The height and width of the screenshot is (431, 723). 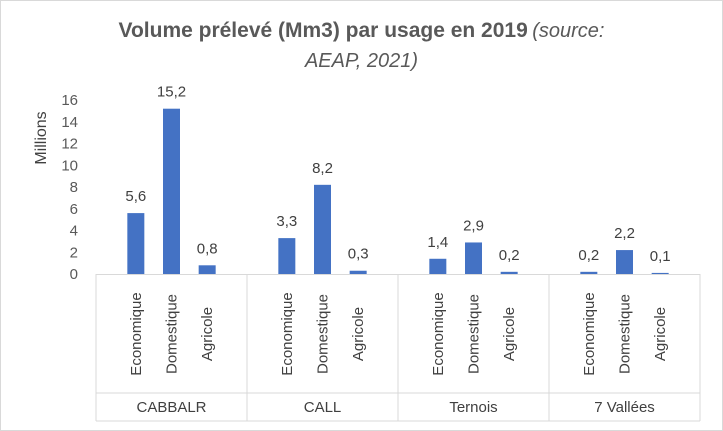 What do you see at coordinates (568, 31) in the screenshot?
I see `chart-title-source: (source:` at bounding box center [568, 31].